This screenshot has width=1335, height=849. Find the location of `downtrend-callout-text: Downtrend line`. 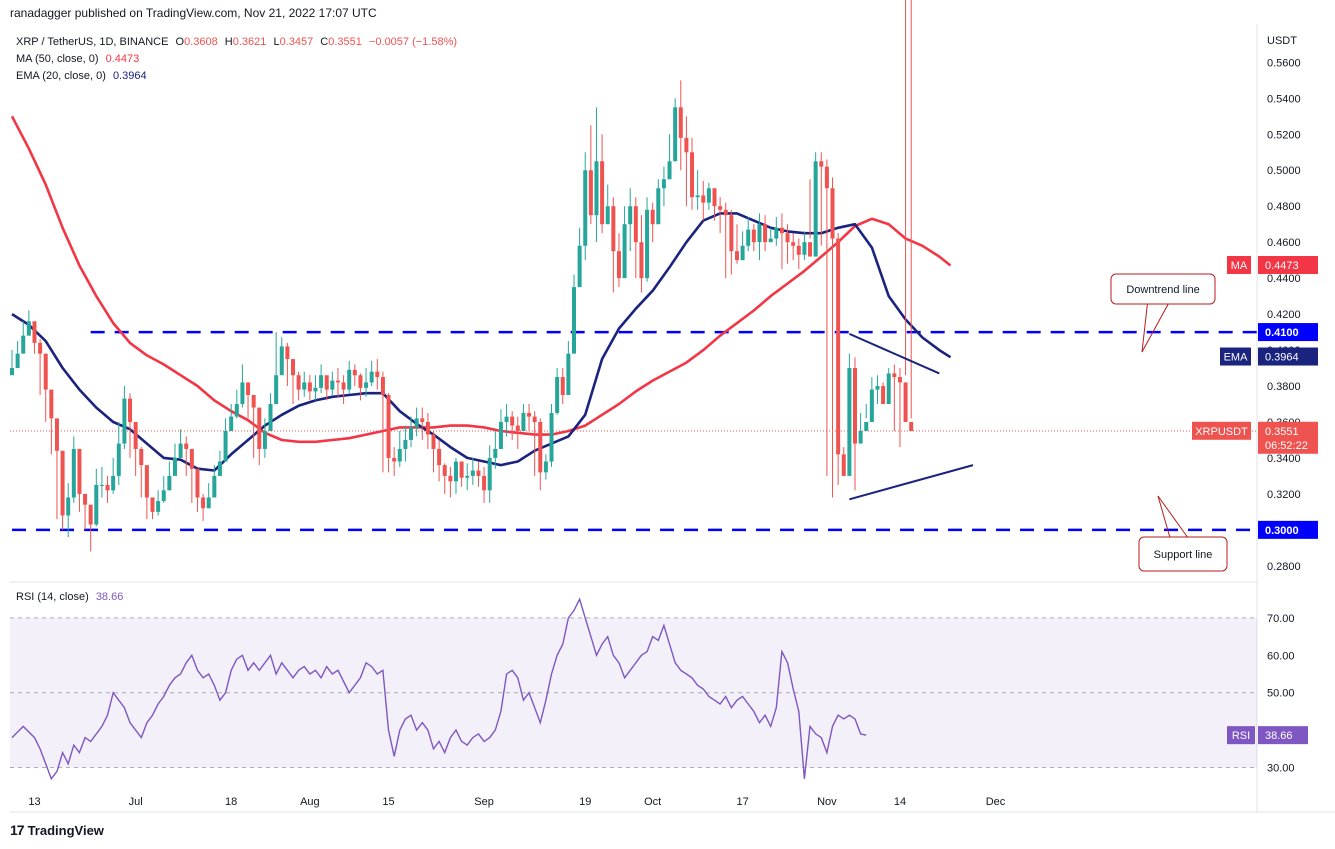

downtrend-callout-text: Downtrend line is located at coordinates (1162, 290).